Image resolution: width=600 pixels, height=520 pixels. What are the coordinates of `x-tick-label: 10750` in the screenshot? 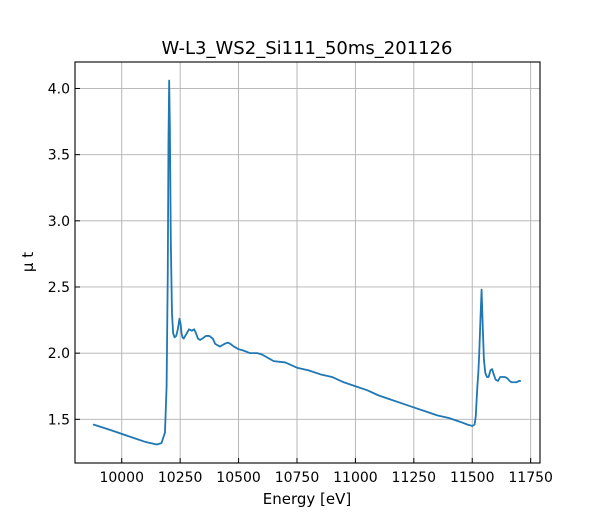 It's located at (297, 478).